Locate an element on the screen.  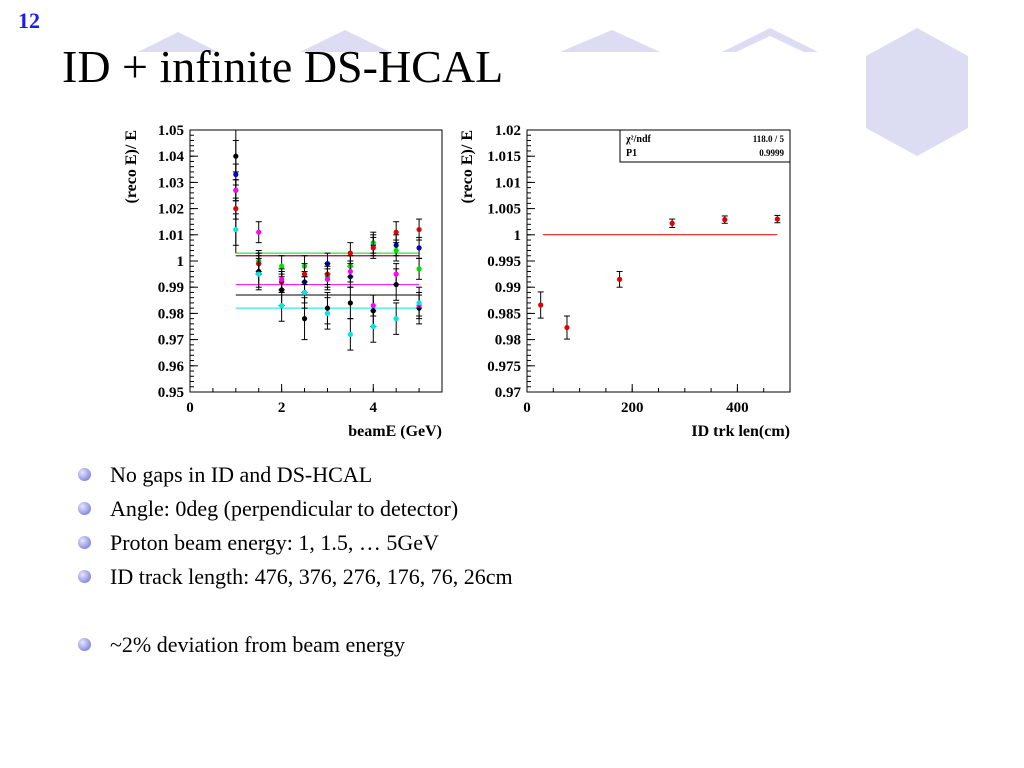
y-tick-label: 1.04 is located at coordinates (171, 157).